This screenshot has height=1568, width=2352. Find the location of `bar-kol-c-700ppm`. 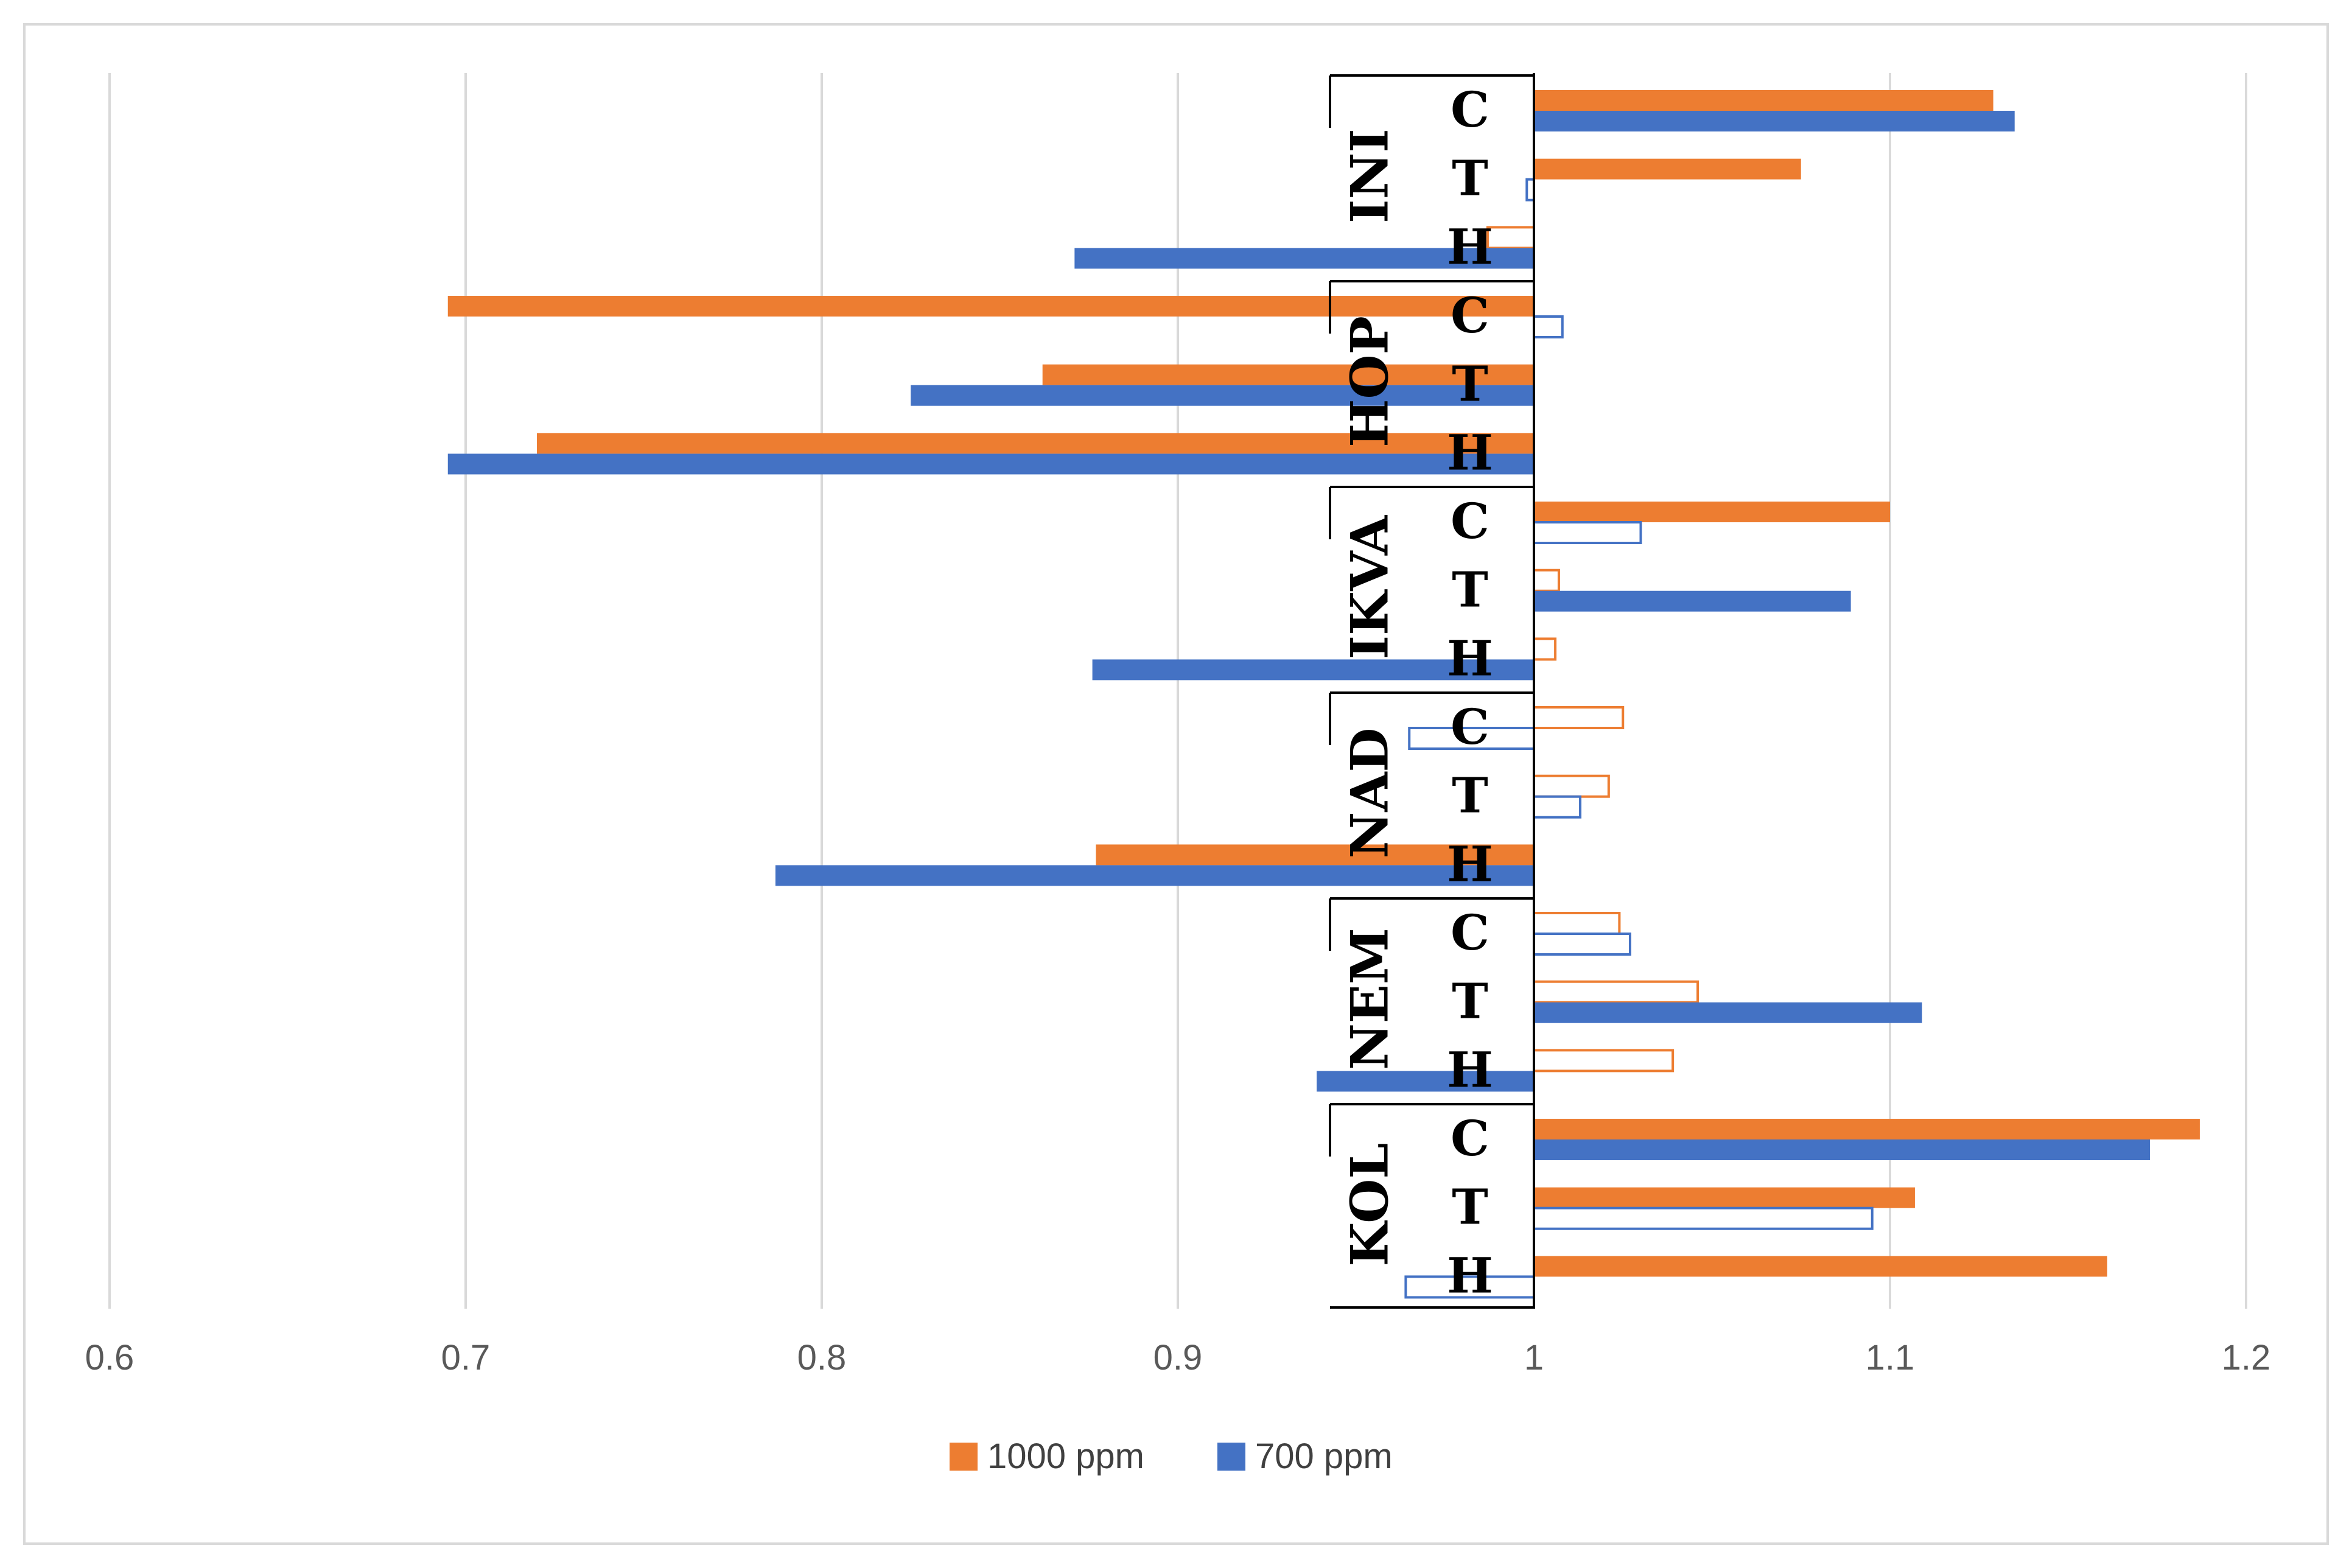

bar-kol-c-700ppm is located at coordinates (1843, 1149).